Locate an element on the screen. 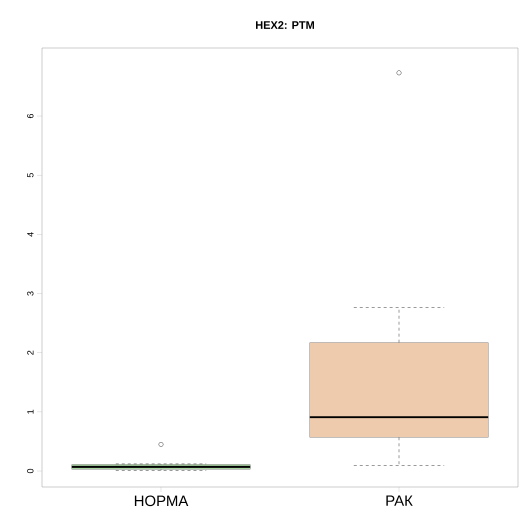 Image resolution: width=520 pixels, height=522 pixels. x-tick-label: НОРМА is located at coordinates (161, 501).